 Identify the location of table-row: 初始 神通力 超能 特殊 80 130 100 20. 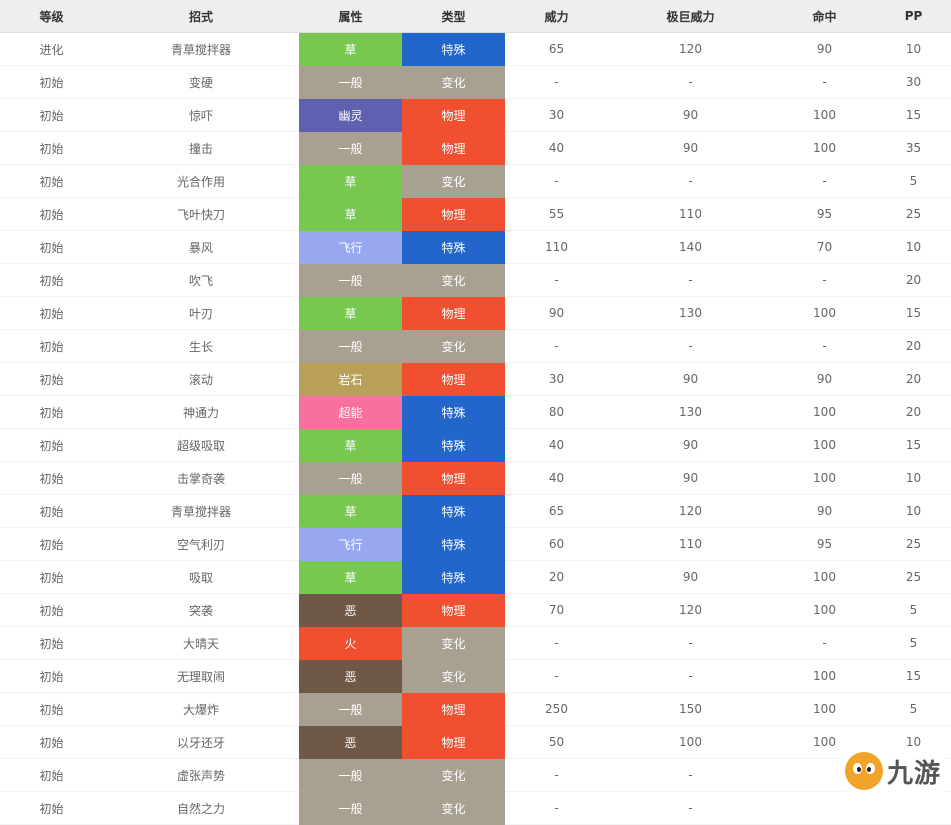
(475, 412).